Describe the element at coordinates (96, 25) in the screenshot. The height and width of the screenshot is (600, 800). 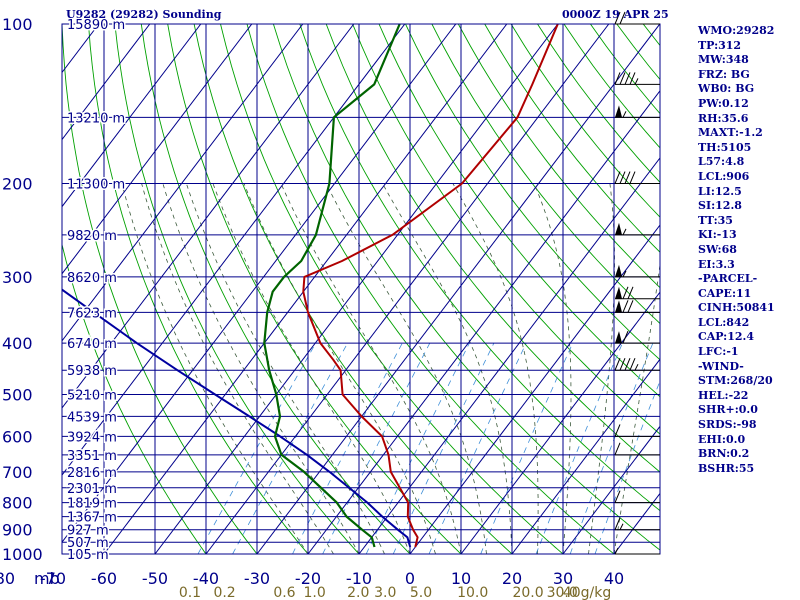
I see `height-label: 15890 m` at that location.